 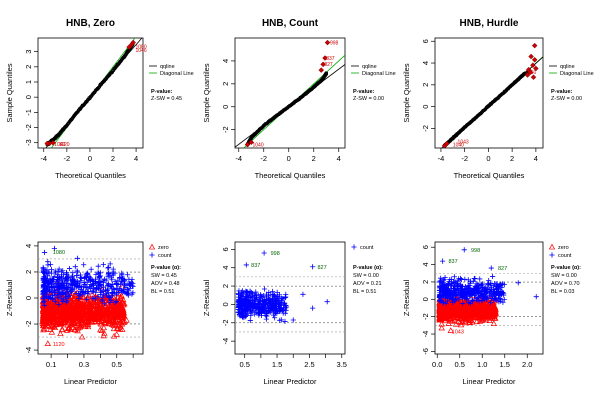 What do you see at coordinates (527, 364) in the screenshot?
I see `x-tick-label: 2.0` at bounding box center [527, 364].